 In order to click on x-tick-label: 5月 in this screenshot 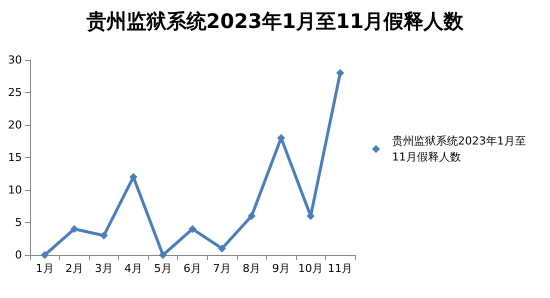, I will do `click(163, 268)`.